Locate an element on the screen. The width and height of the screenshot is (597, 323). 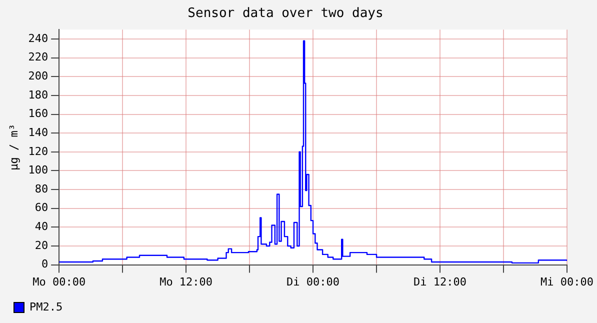
y-tick-label: 80 is located at coordinates (41, 189).